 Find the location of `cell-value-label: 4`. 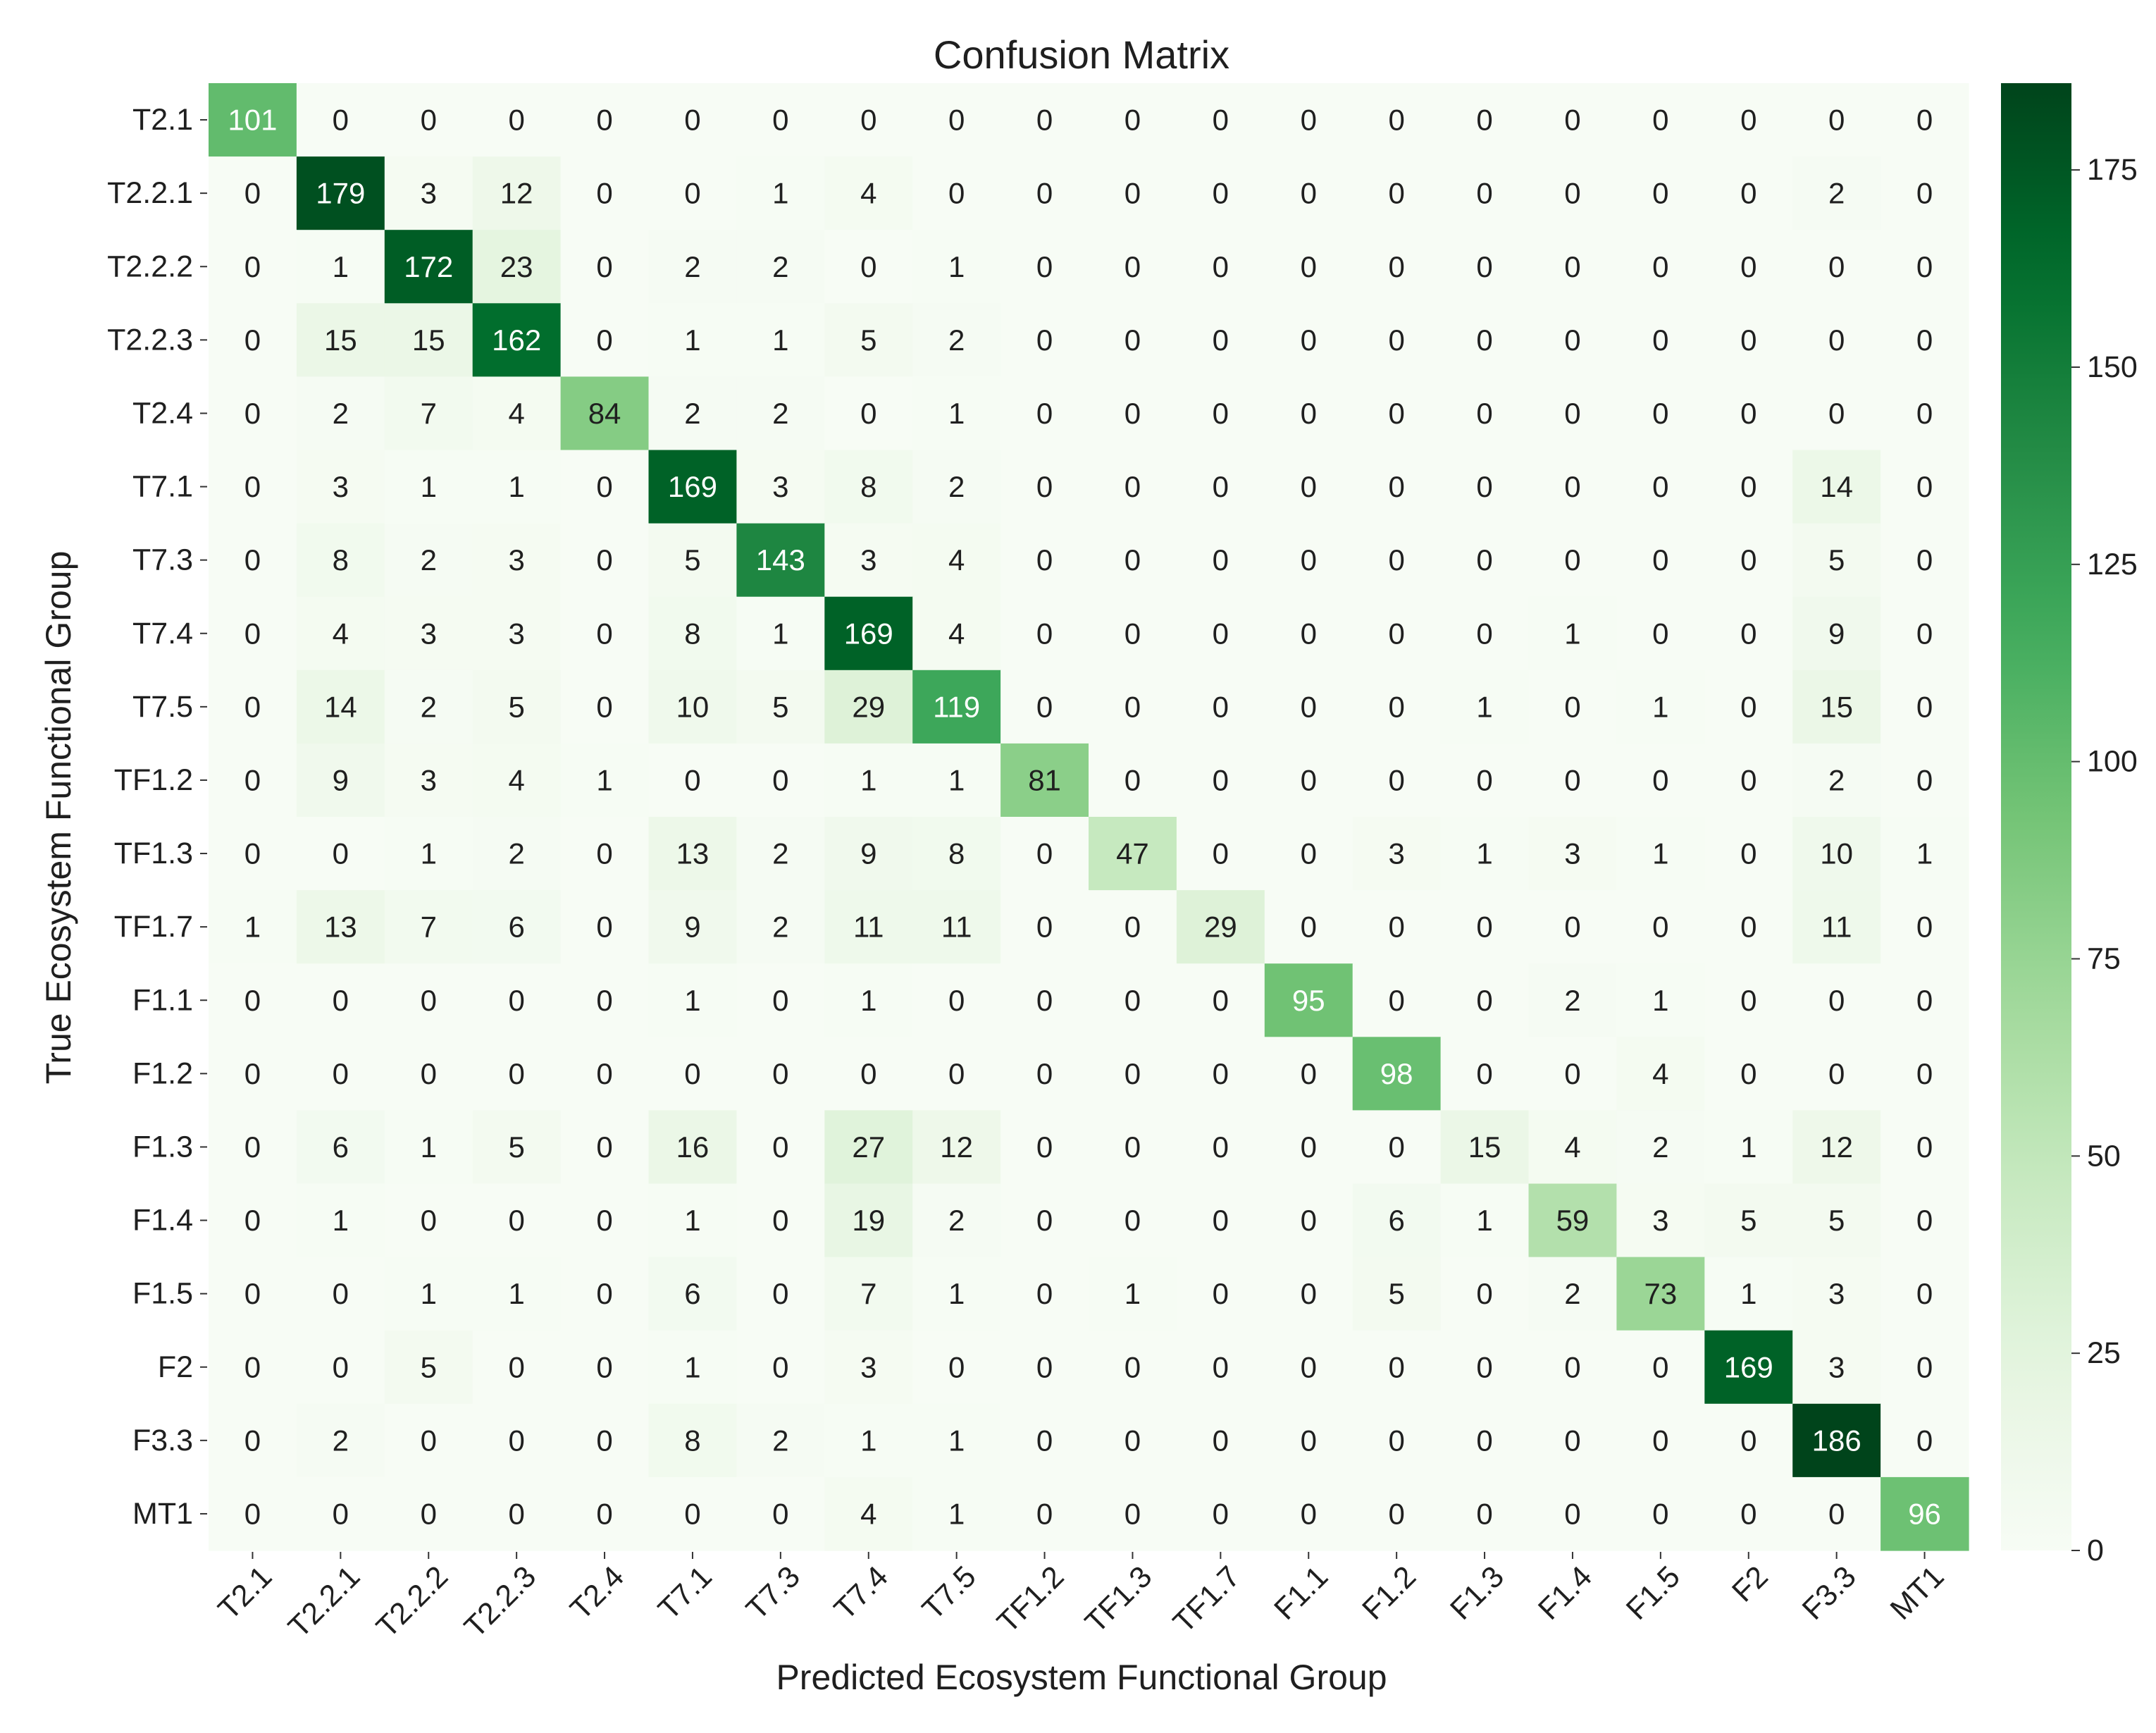

cell-value-label: 4 is located at coordinates (957, 560).